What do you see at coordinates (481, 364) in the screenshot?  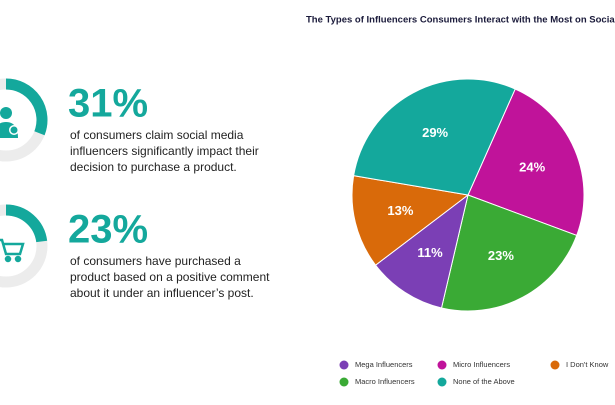 I see `legend-label: Micro Influencers` at bounding box center [481, 364].